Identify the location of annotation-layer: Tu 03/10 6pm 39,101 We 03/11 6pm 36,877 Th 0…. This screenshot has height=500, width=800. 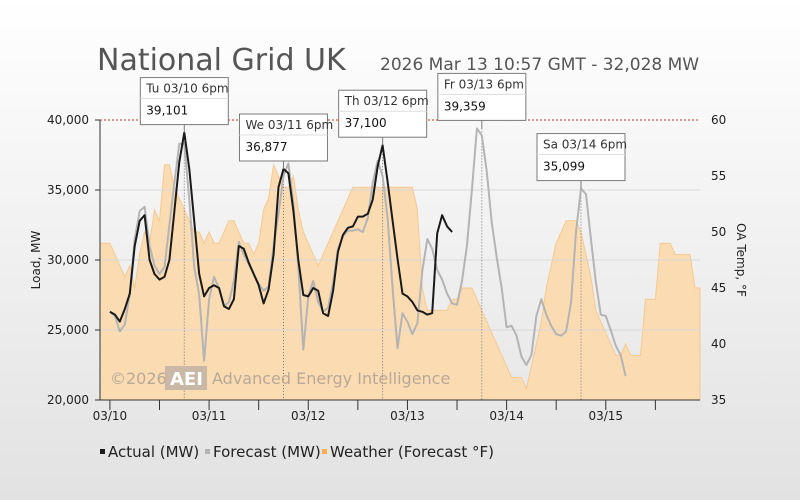
(383, 130).